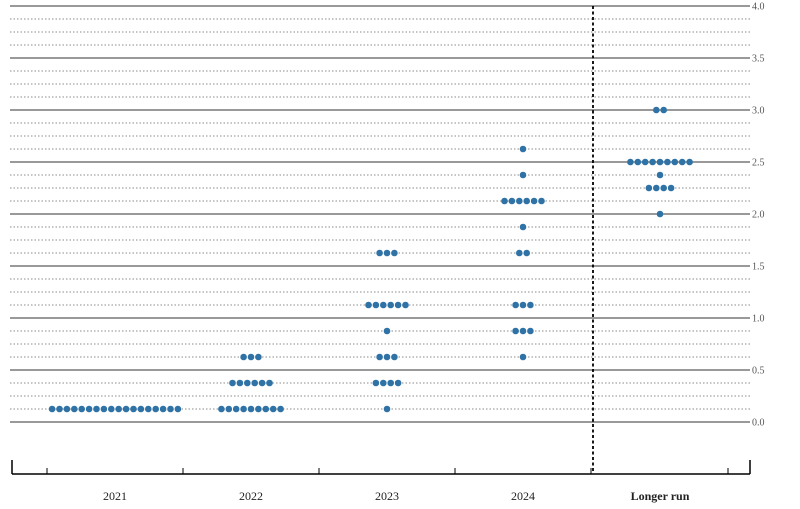 This screenshot has width=800, height=509. I want to click on y-tick-label: 0.0, so click(758, 423).